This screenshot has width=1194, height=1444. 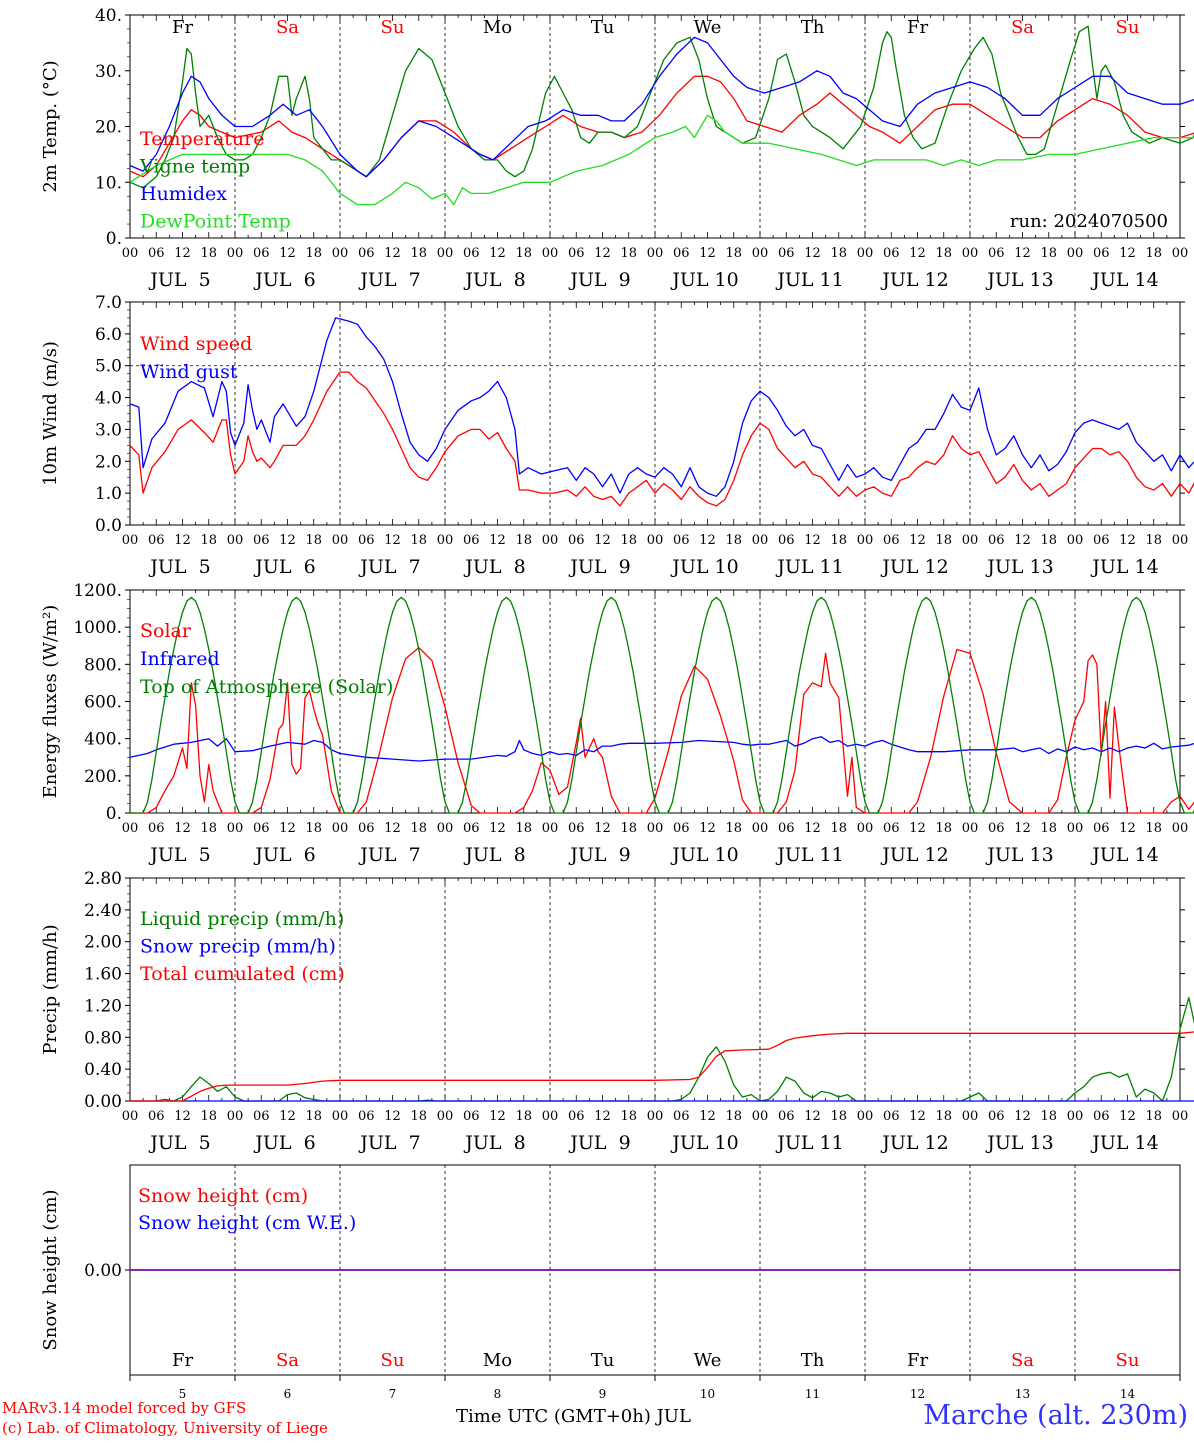 What do you see at coordinates (108, 16) in the screenshot?
I see `y-tick-label: 40.` at bounding box center [108, 16].